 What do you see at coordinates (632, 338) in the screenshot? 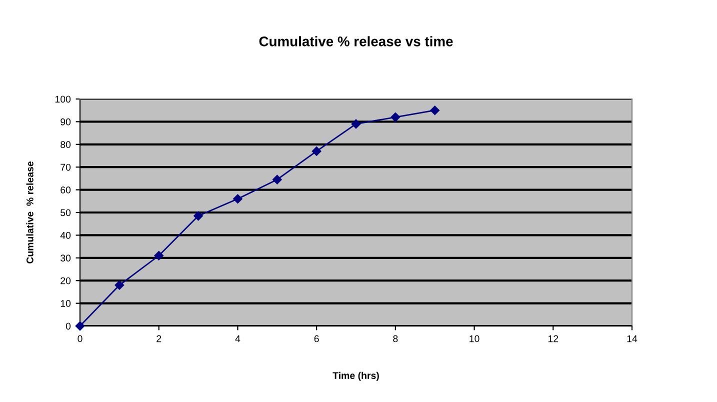
I see `x-tick-label: 14` at bounding box center [632, 338].